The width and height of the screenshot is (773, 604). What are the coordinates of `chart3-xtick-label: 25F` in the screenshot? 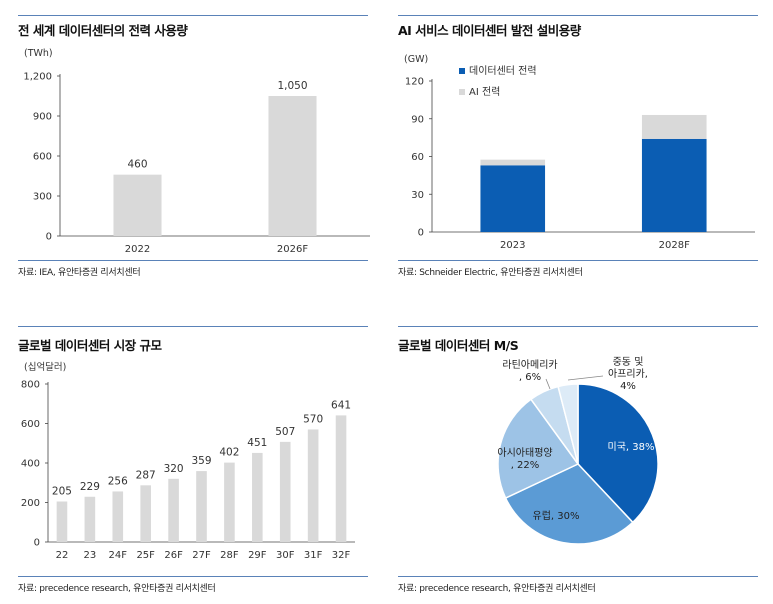 It's located at (145, 555).